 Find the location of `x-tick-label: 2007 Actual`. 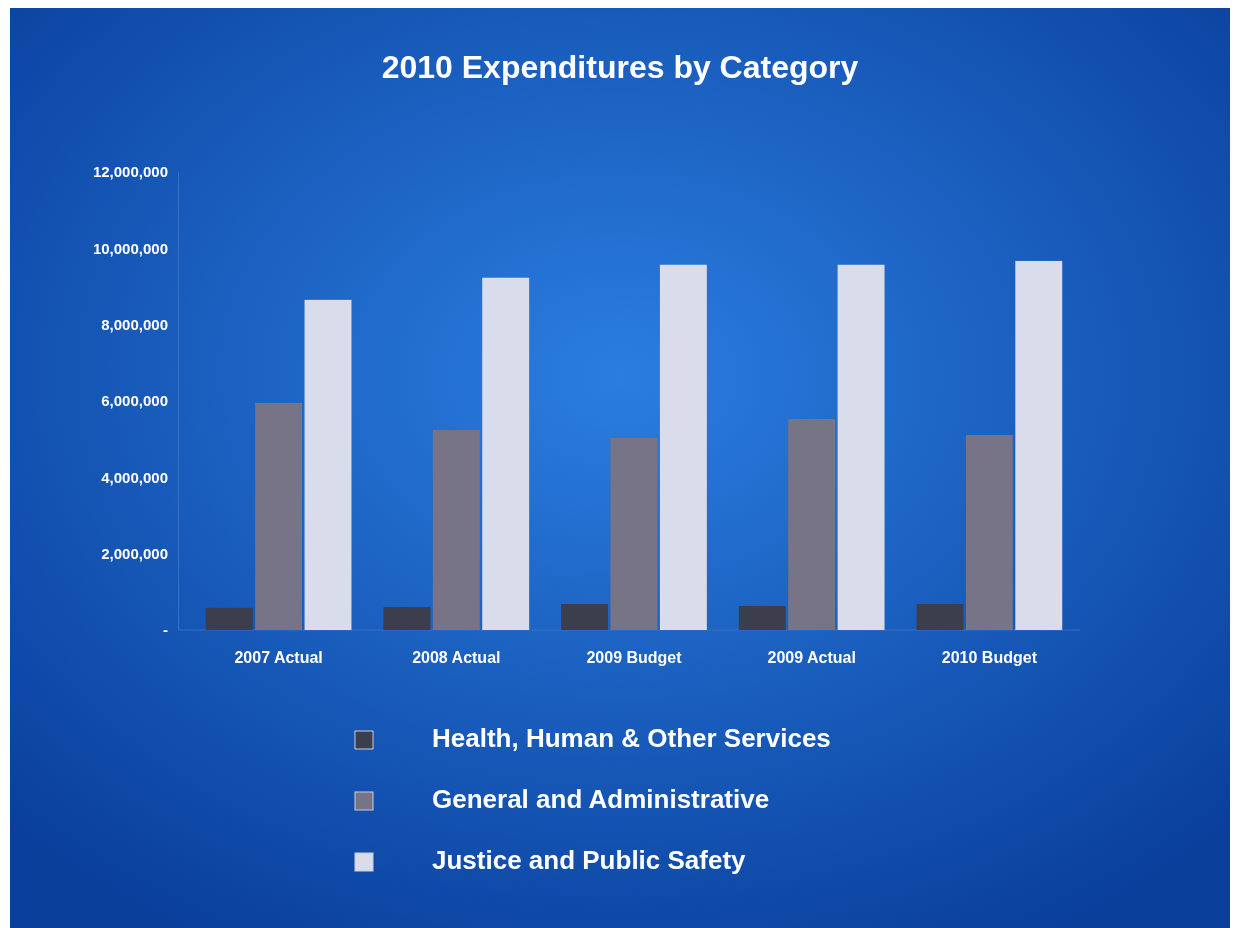

x-tick-label: 2007 Actual is located at coordinates (278, 658).